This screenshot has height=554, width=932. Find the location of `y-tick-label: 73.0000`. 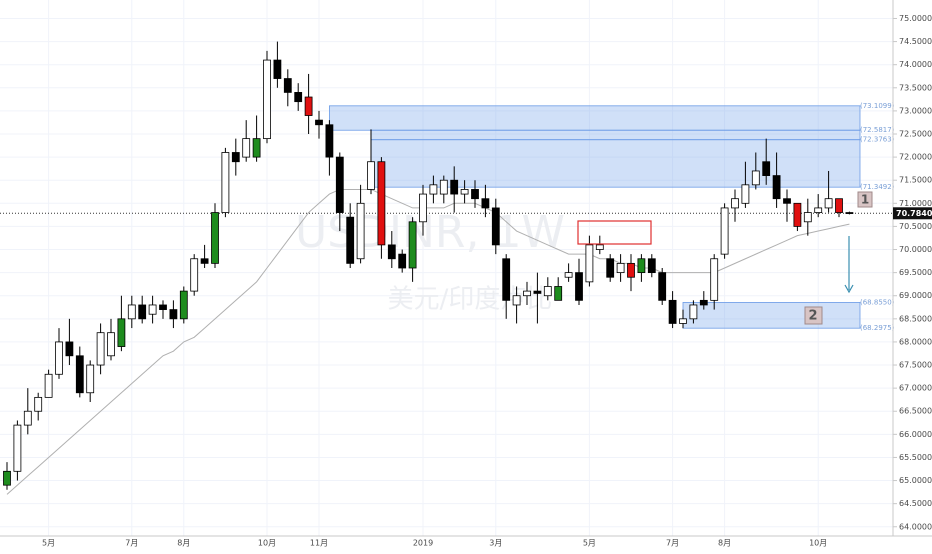

y-tick-label: 73.0000 is located at coordinates (915, 110).